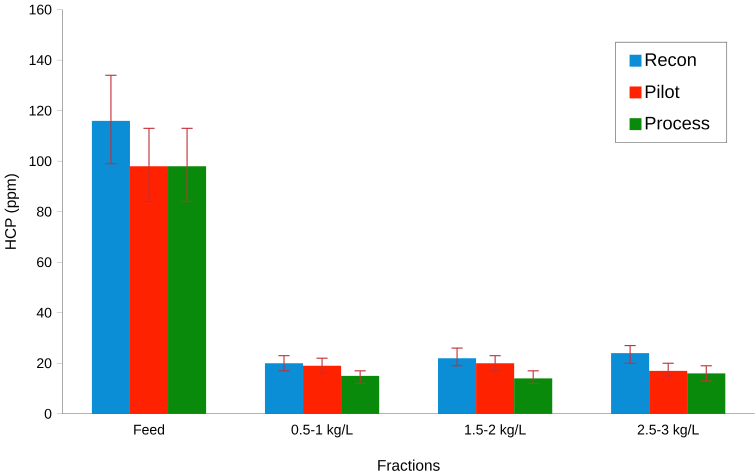 The height and width of the screenshot is (475, 755). Describe the element at coordinates (668, 431) in the screenshot. I see `x-tick-label: 2.5-3 kg/L` at that location.